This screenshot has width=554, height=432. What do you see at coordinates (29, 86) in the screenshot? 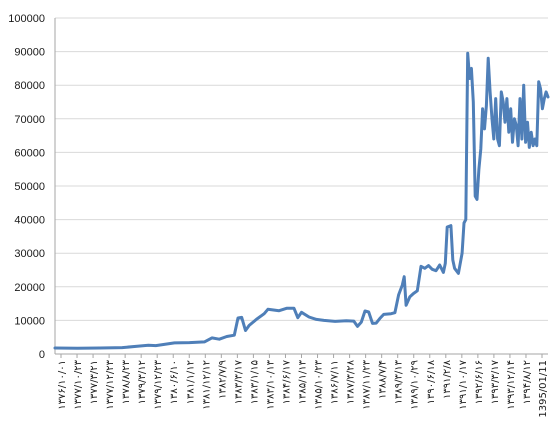
I see `y-tick-label: 80000` at bounding box center [29, 86].